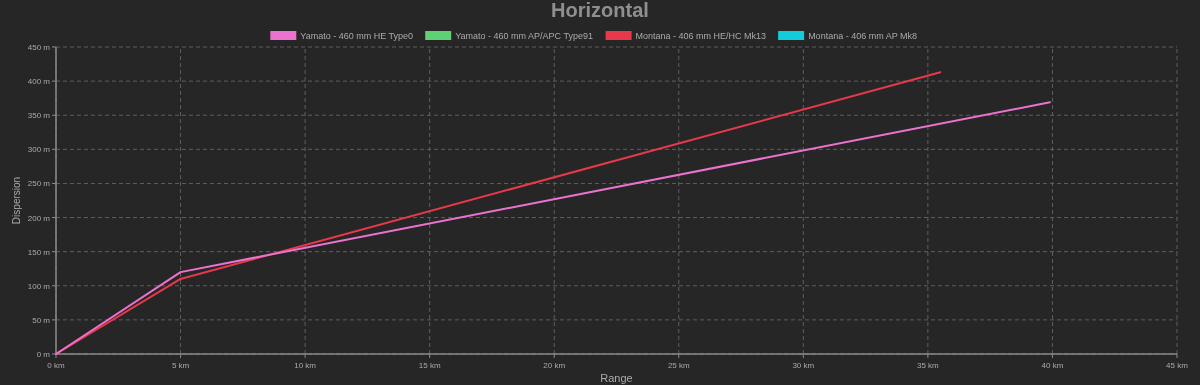  What do you see at coordinates (701, 36) in the screenshot?
I see `legend-label: Montana - 406 mm HE/HC Mk13` at bounding box center [701, 36].